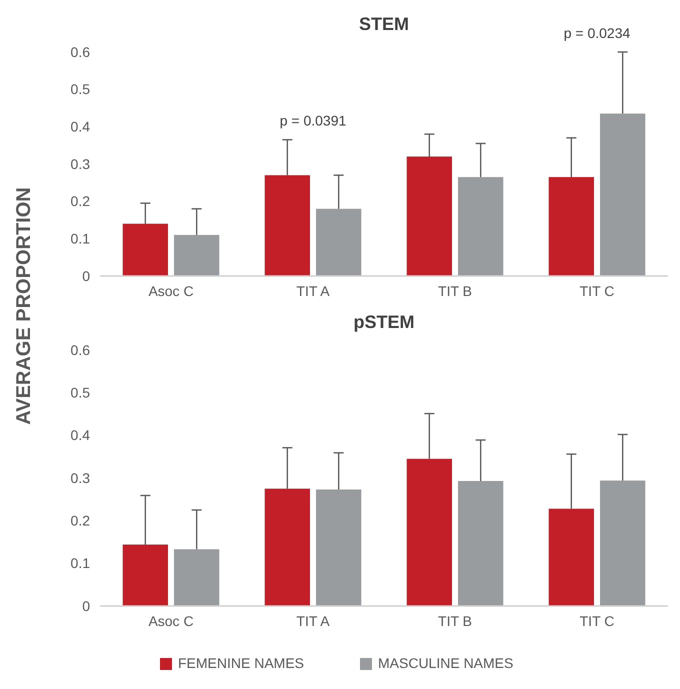 The width and height of the screenshot is (680, 689). What do you see at coordinates (24, 306) in the screenshot?
I see `y-axis-title: AVERAGE PROPORTION` at bounding box center [24, 306].